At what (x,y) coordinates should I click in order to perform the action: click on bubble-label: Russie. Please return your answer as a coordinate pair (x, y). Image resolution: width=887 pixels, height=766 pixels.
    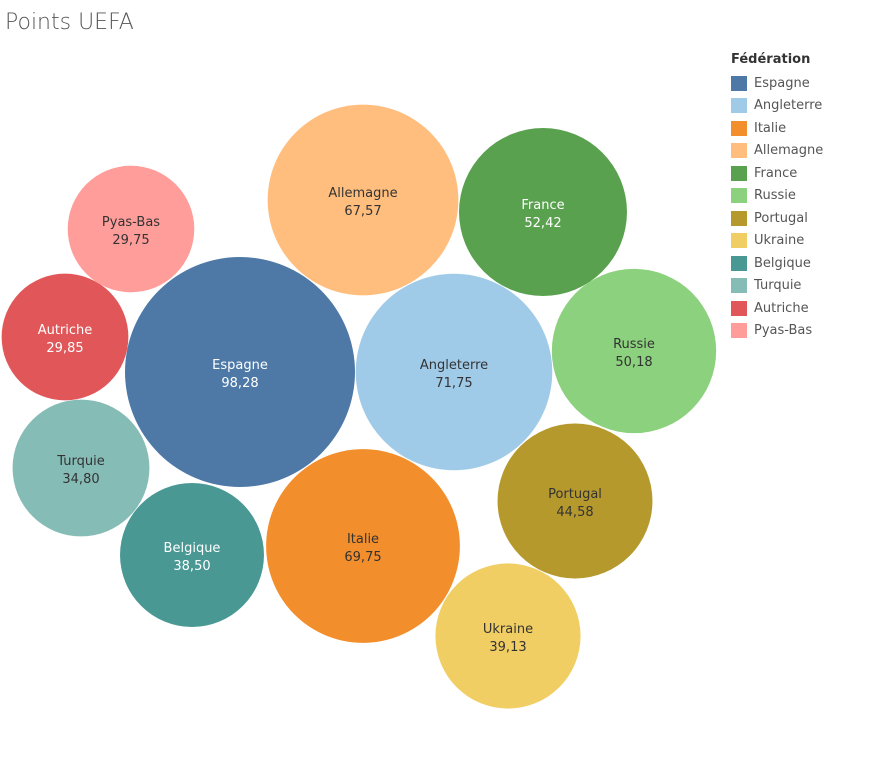
    Looking at the image, I should click on (634, 344).